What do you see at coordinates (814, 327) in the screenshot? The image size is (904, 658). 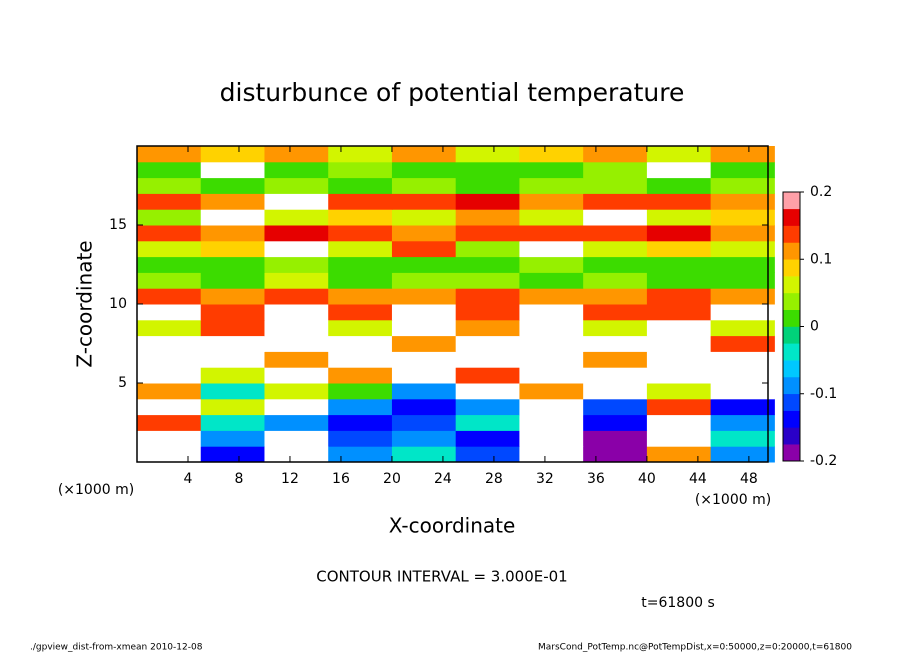 I see `colorbar-tick-label: 0` at bounding box center [814, 327].